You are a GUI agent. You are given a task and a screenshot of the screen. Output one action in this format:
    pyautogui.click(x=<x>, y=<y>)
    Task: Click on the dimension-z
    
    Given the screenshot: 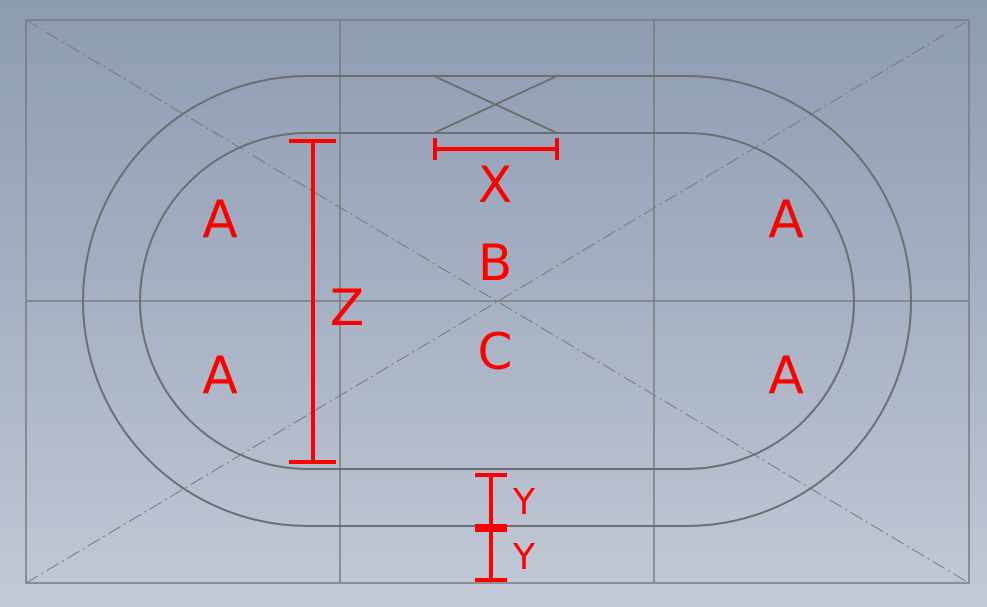 What is the action you would take?
    pyautogui.click(x=312, y=301)
    